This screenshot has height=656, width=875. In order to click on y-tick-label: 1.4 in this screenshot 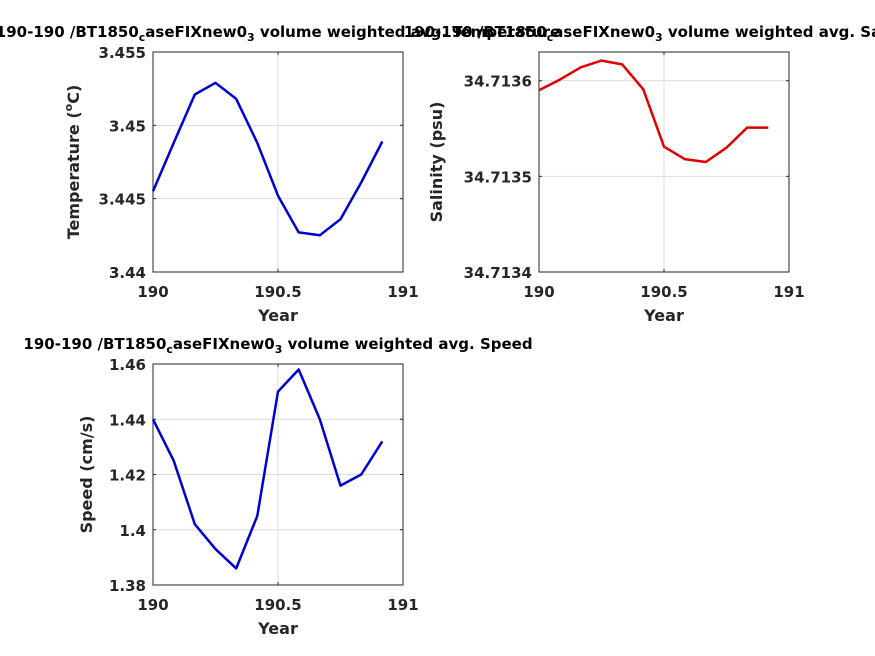, I will do `click(132, 531)`.